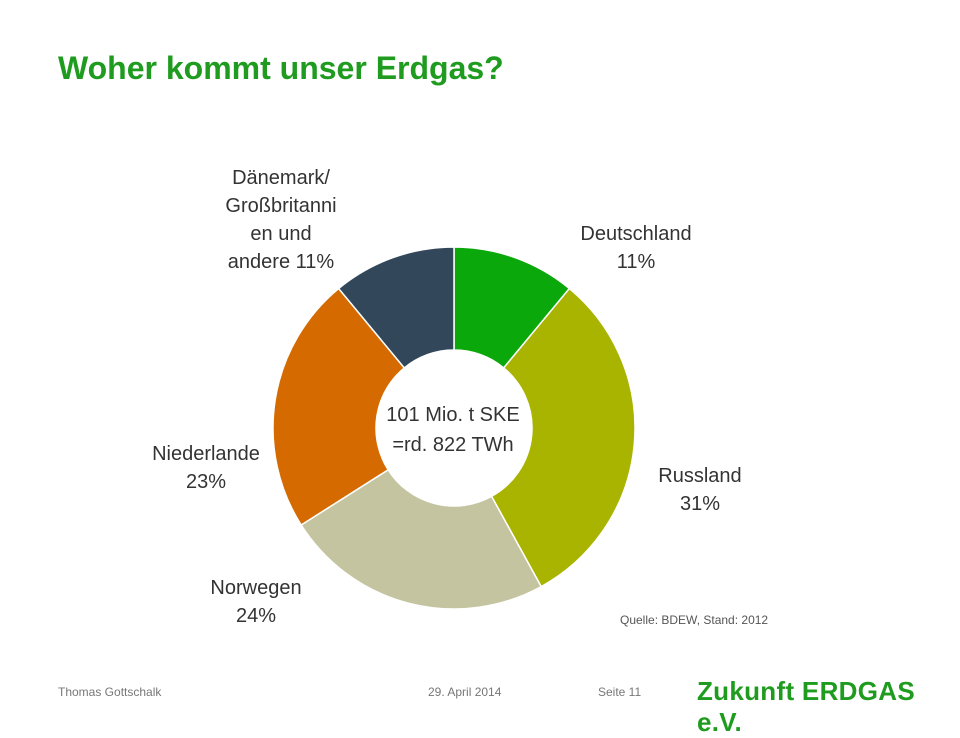  What do you see at coordinates (281, 220) in the screenshot?
I see `slice-label-daenemark: Dänemark/ Großbritanni en und andere 11%` at bounding box center [281, 220].